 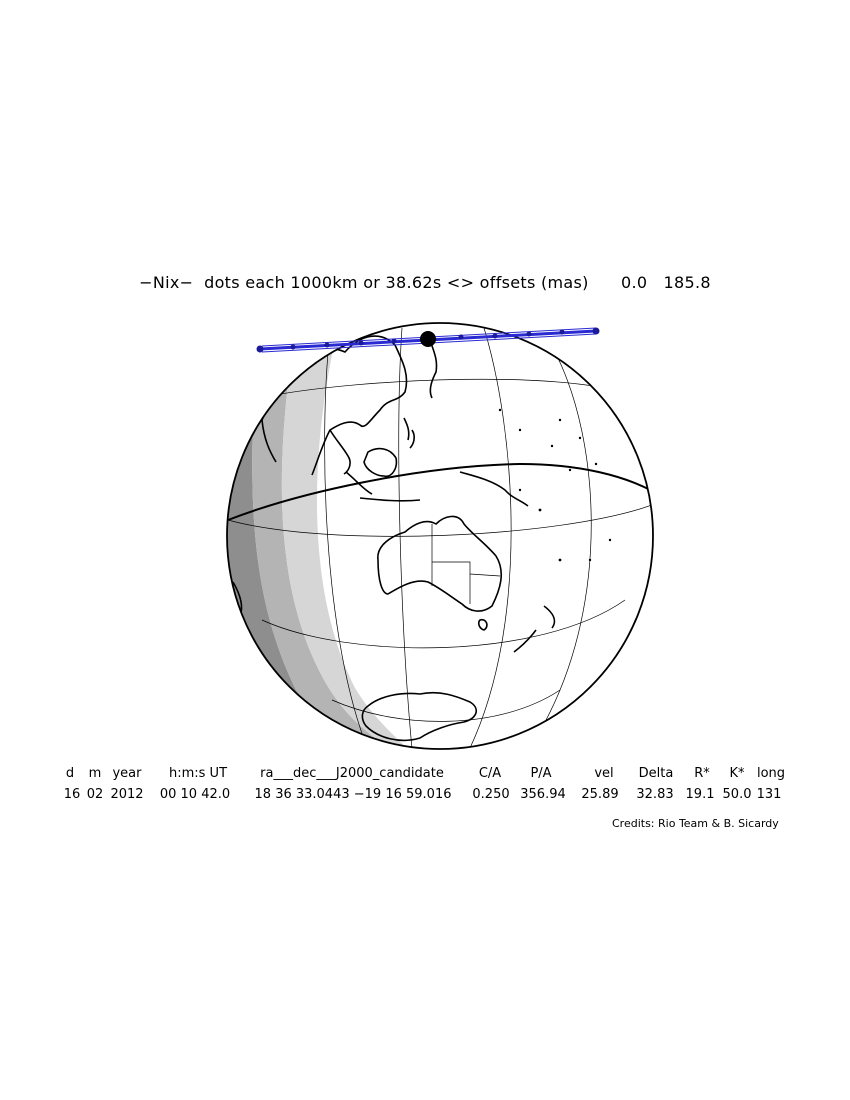 What do you see at coordinates (466, 564) in the screenshot?
I see `state-borders` at bounding box center [466, 564].